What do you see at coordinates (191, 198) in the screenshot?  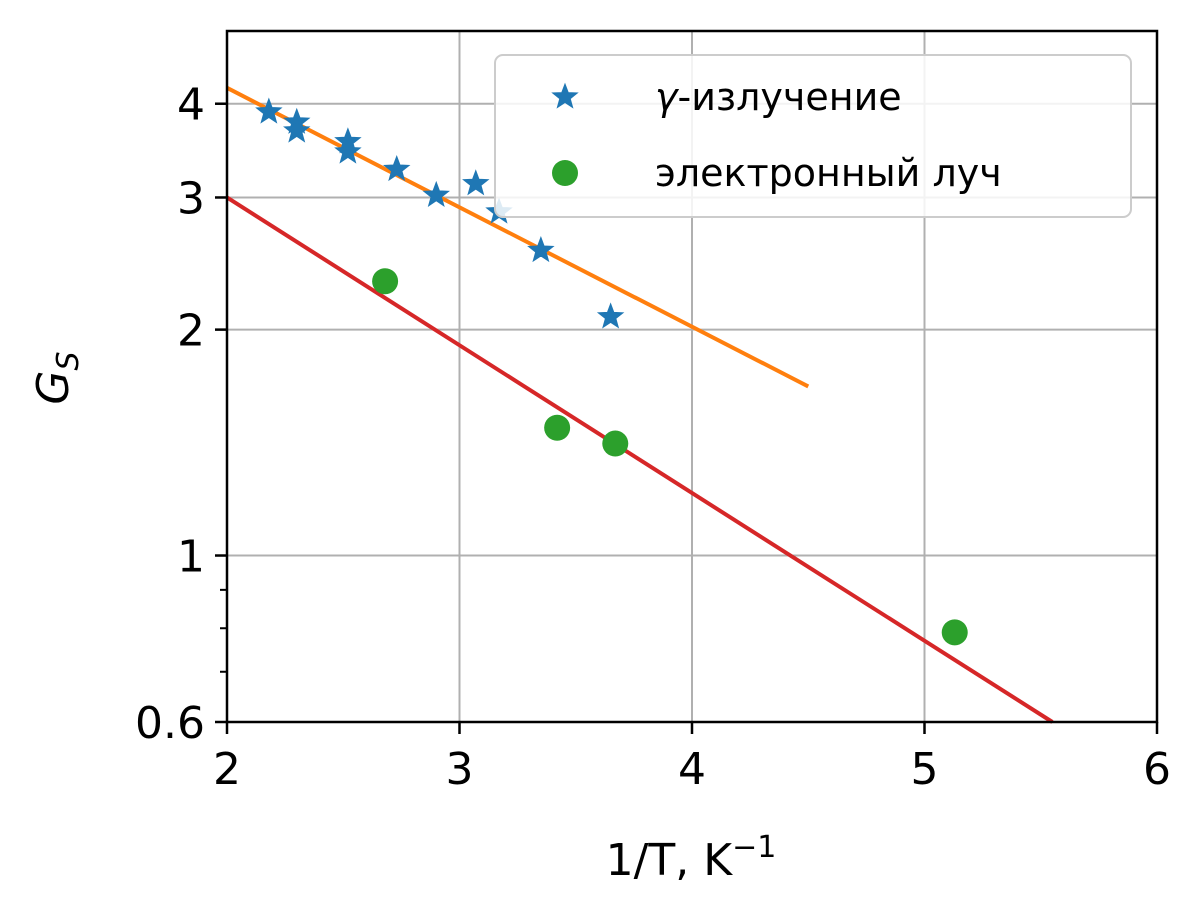 I see `y-tick-label: 3` at bounding box center [191, 198].